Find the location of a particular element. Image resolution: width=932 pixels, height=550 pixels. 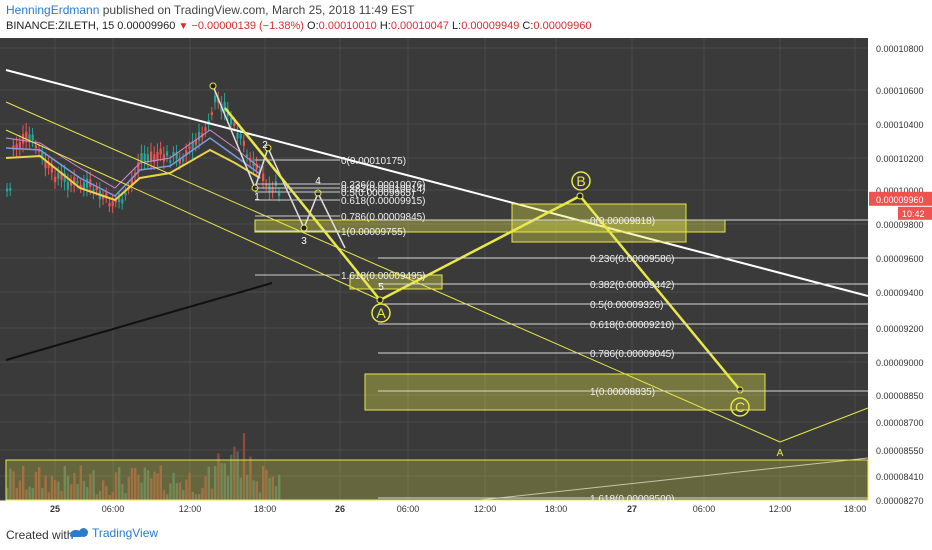

price-change: −0.00000139 (−1.38%) is located at coordinates (247, 26).